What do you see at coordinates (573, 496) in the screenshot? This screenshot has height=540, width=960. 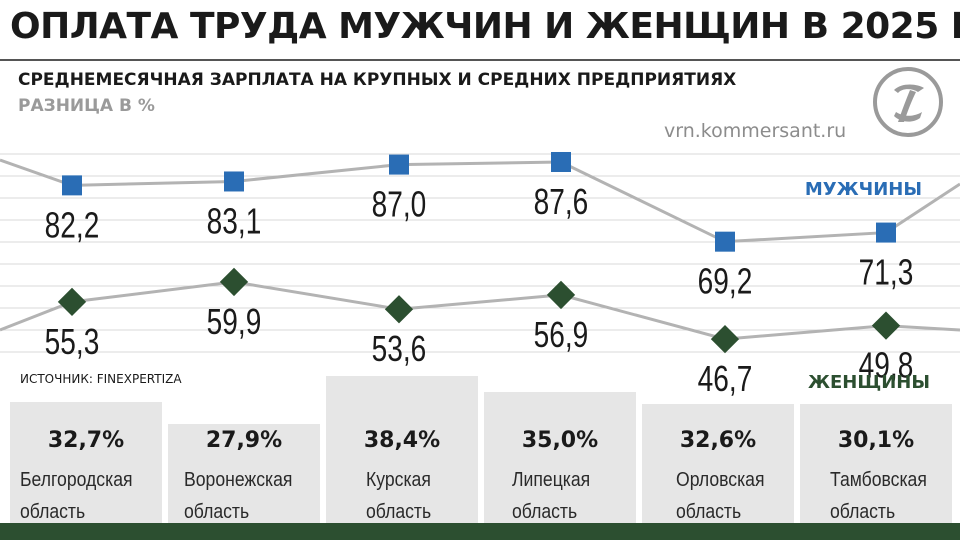 I see `region-name: Липецкая область` at bounding box center [573, 496].